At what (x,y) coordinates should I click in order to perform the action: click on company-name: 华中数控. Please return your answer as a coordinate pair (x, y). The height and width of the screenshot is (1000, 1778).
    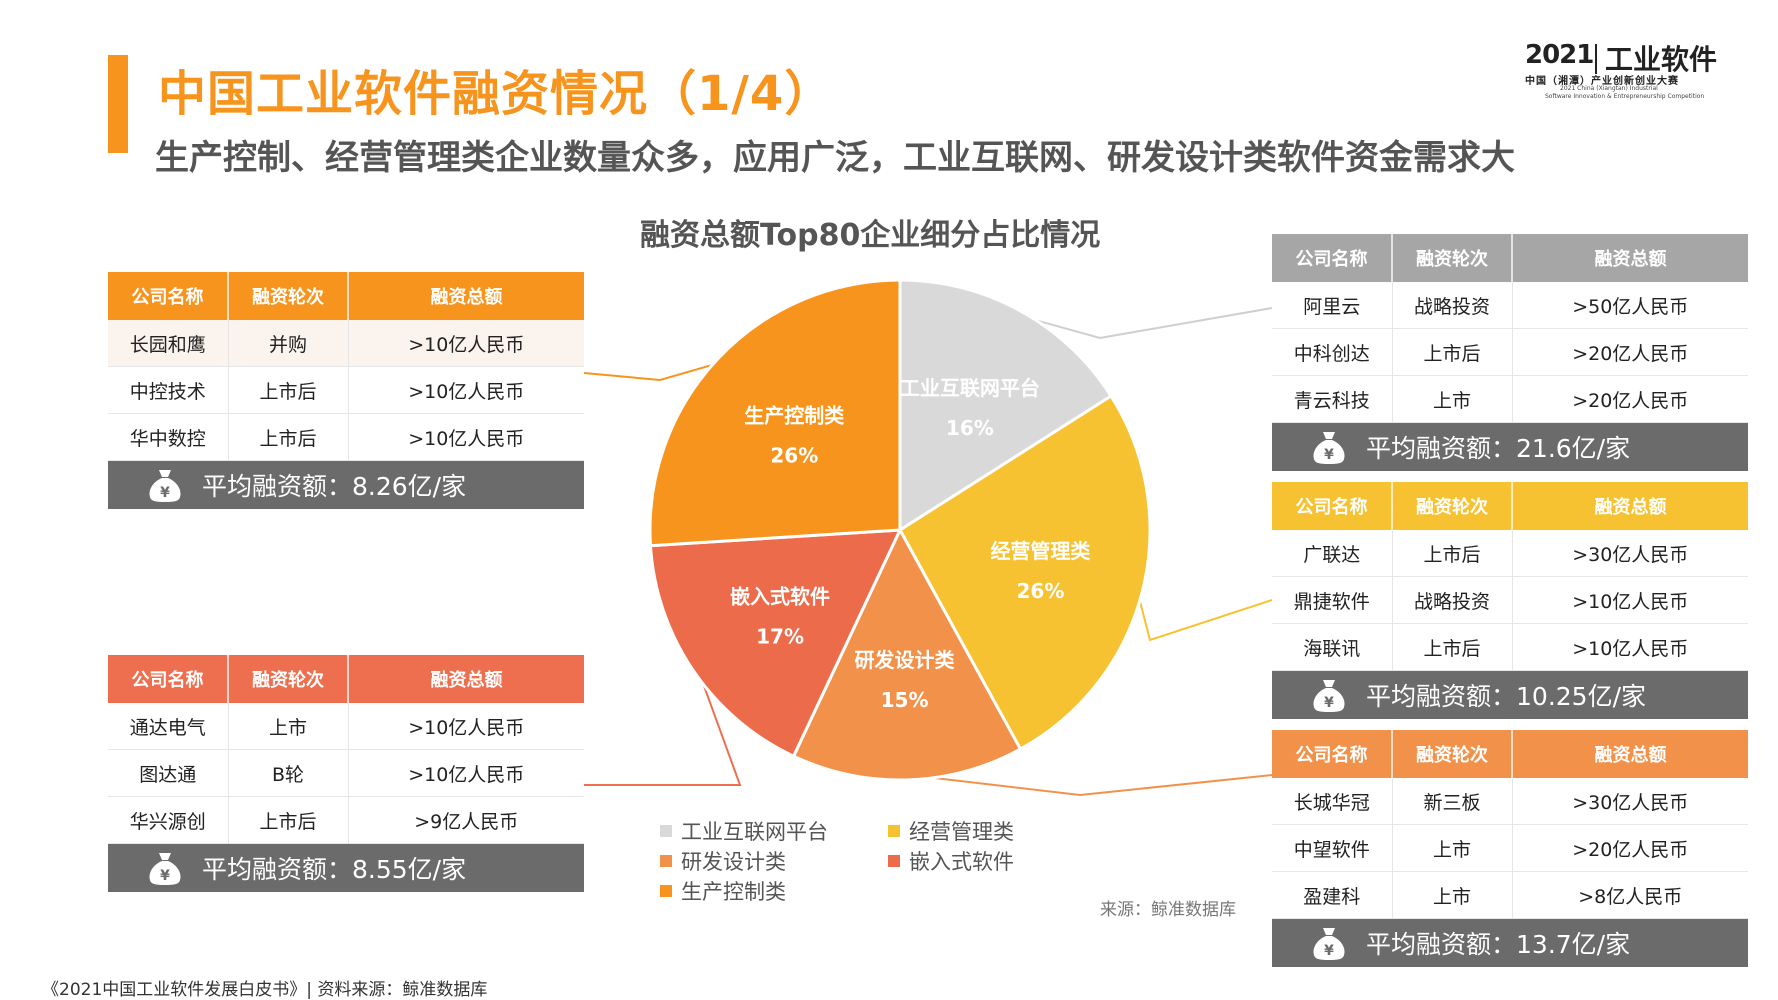
    Looking at the image, I should click on (168, 437).